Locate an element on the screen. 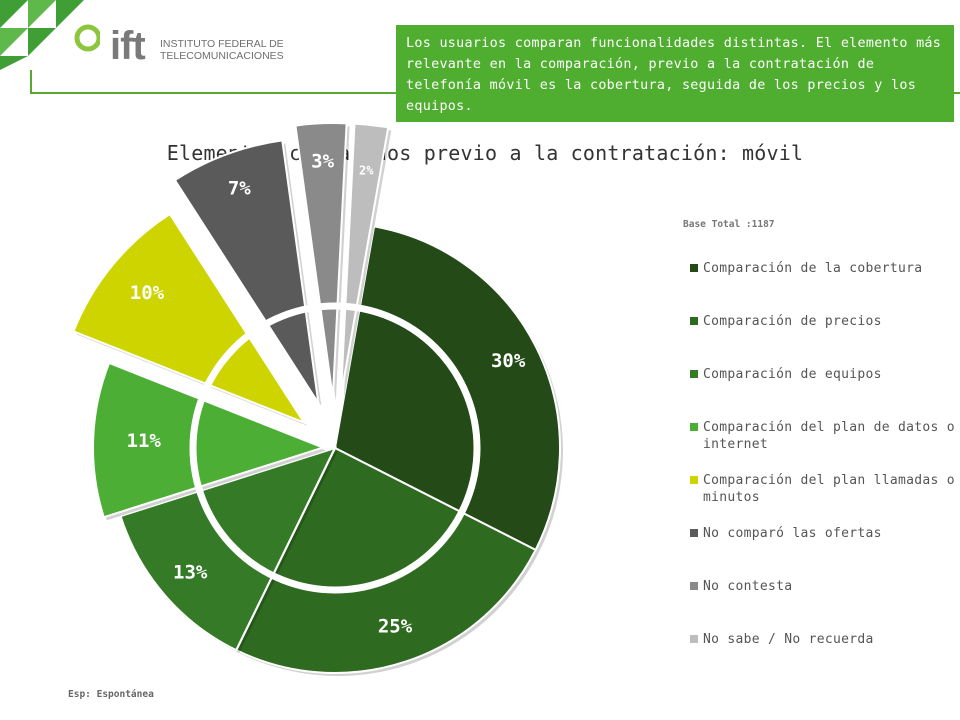  legend-label: No contesta is located at coordinates (748, 586).